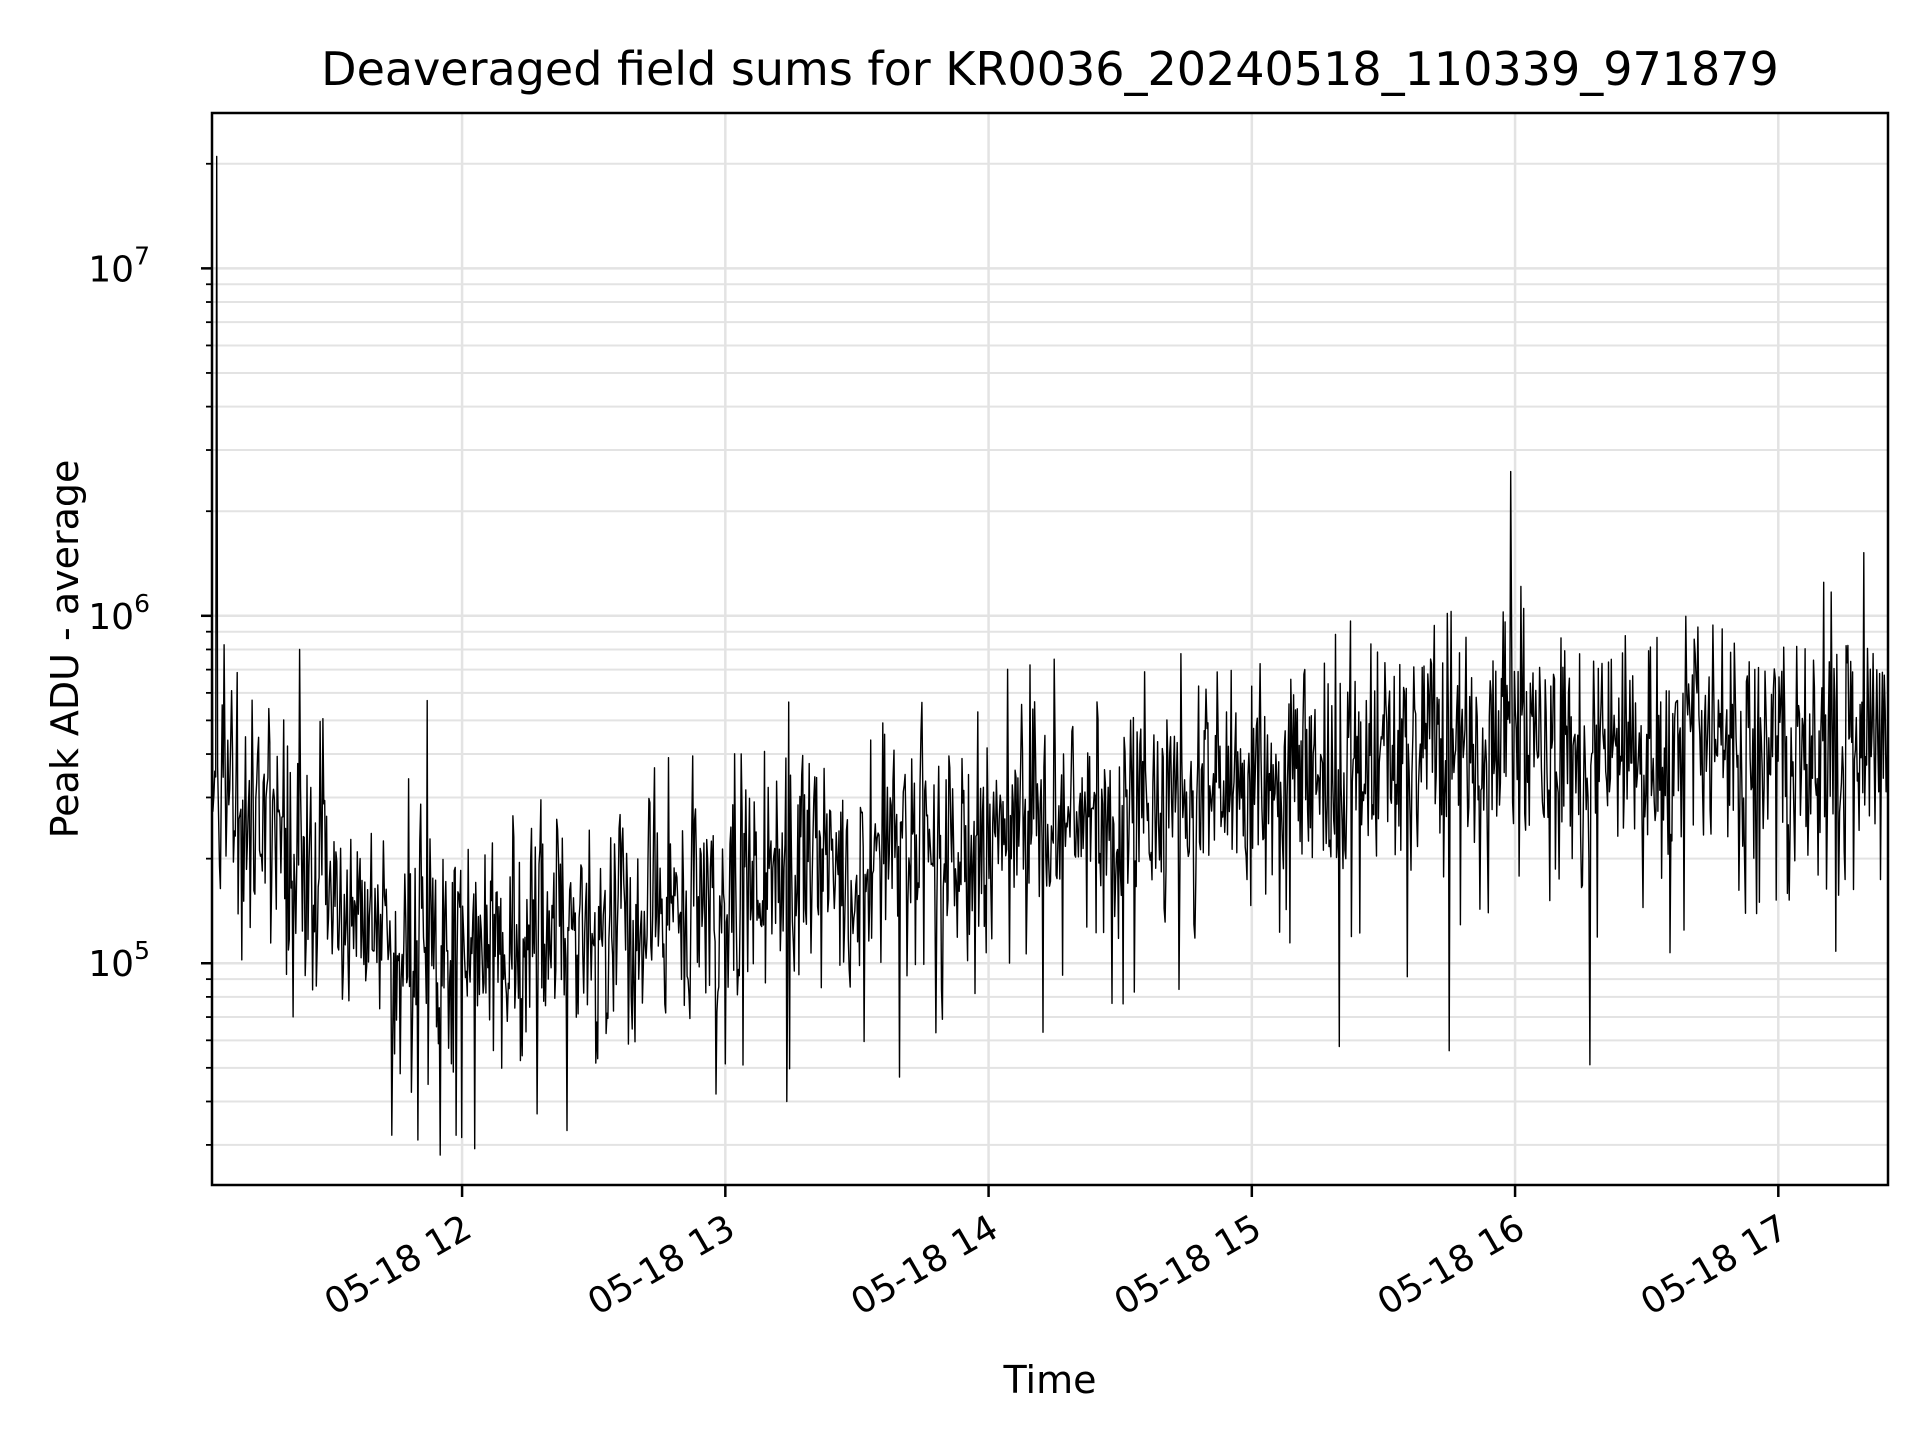  What do you see at coordinates (142, 603) in the screenshot?
I see `y-tick-exponent: 6` at bounding box center [142, 603].